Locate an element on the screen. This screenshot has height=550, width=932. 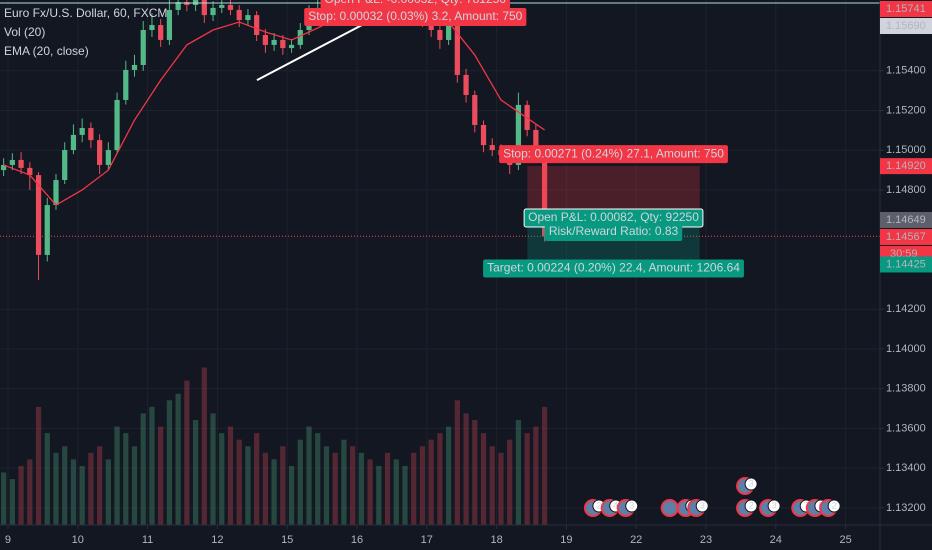
y-tick-label: 1.15200 is located at coordinates (906, 110).